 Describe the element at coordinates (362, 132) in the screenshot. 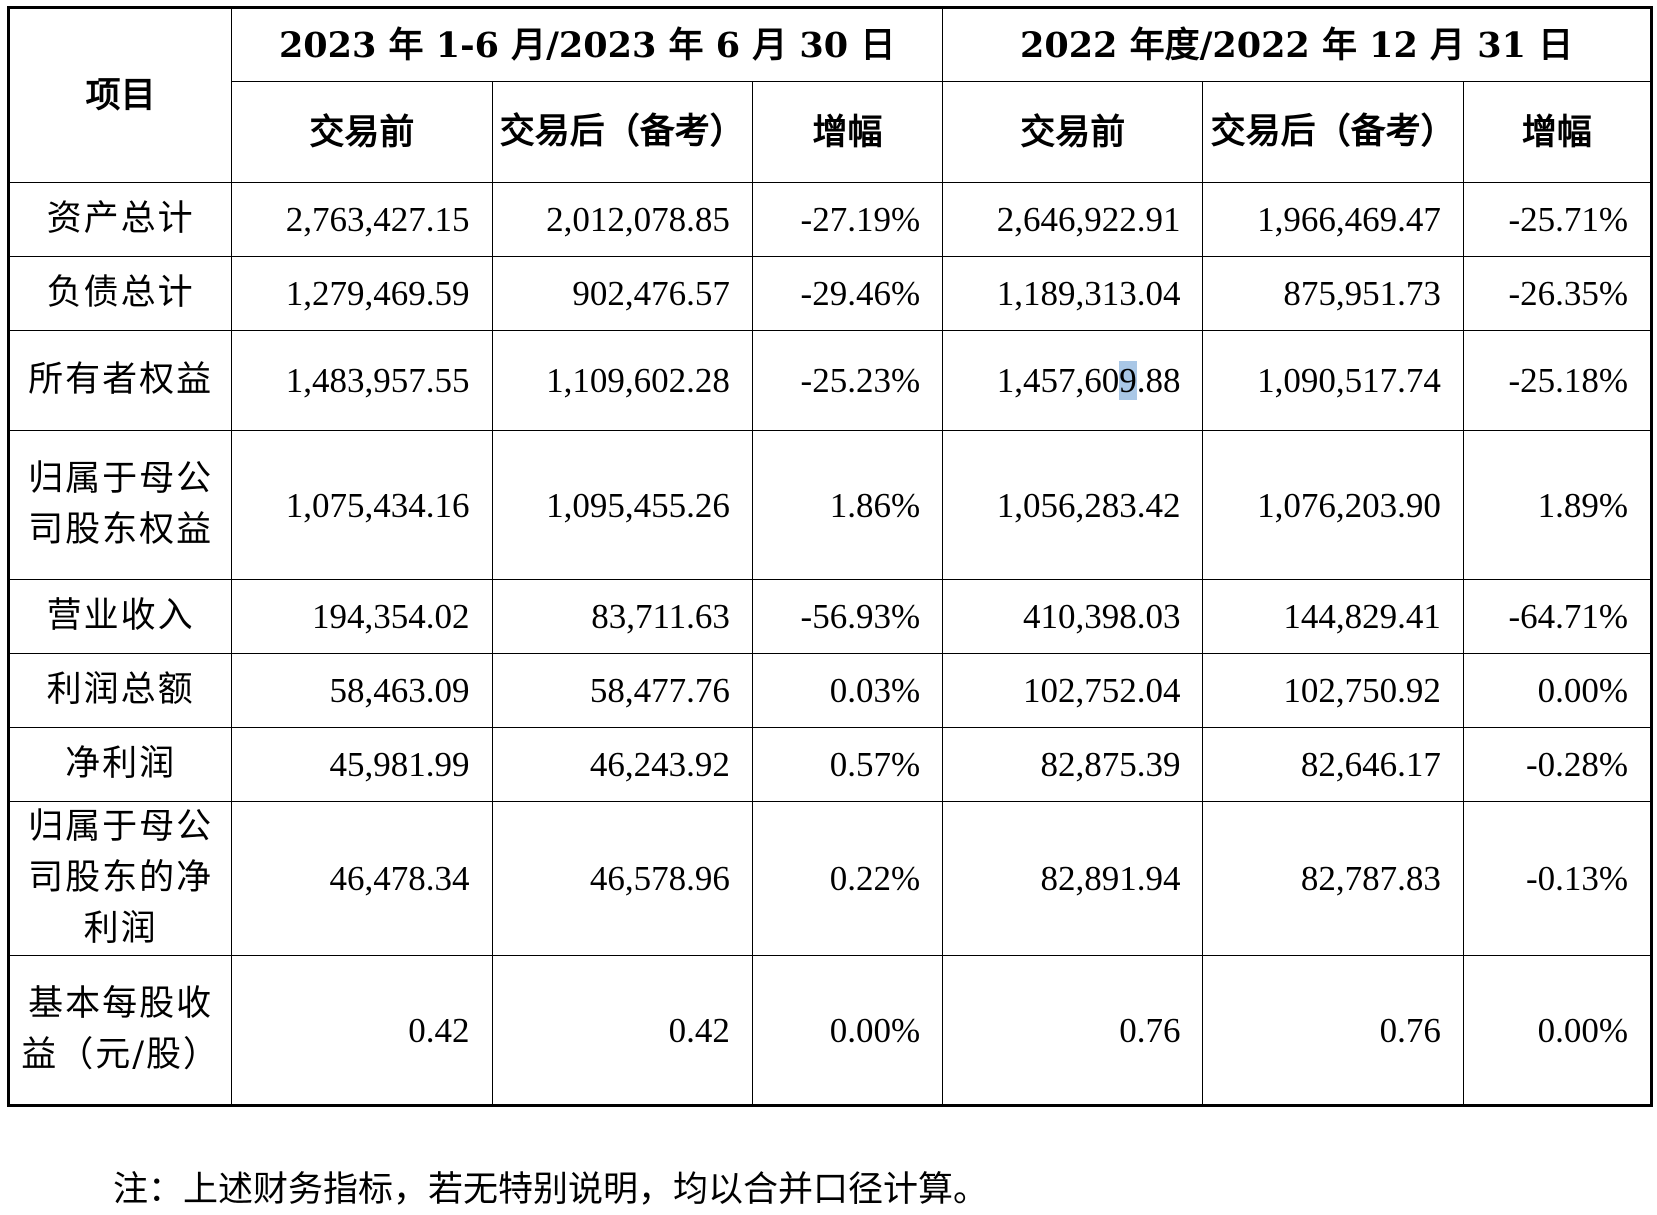

I see `header-before-2023: 交易前` at that location.